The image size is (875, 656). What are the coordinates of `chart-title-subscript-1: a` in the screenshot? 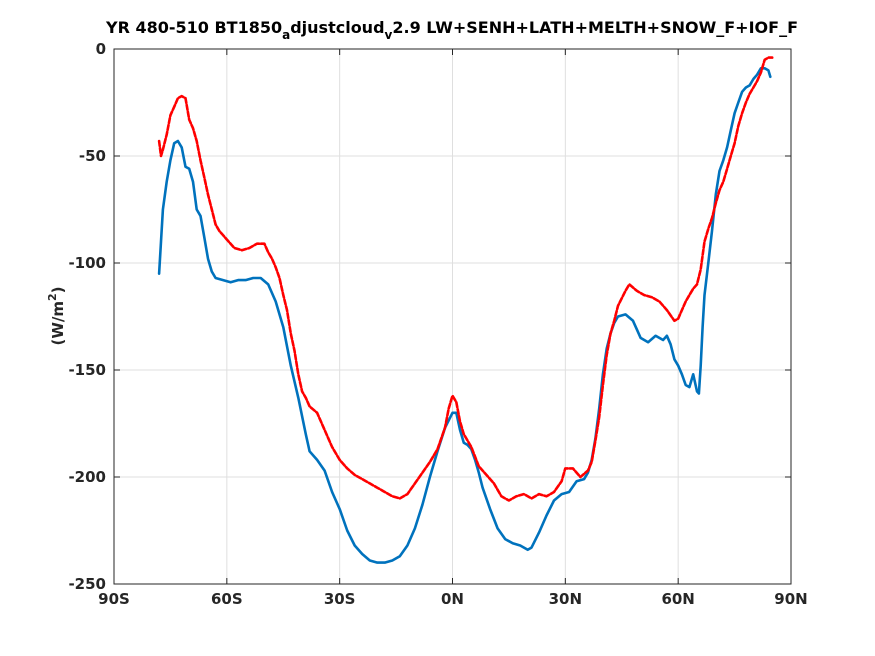 It's located at (286, 35).